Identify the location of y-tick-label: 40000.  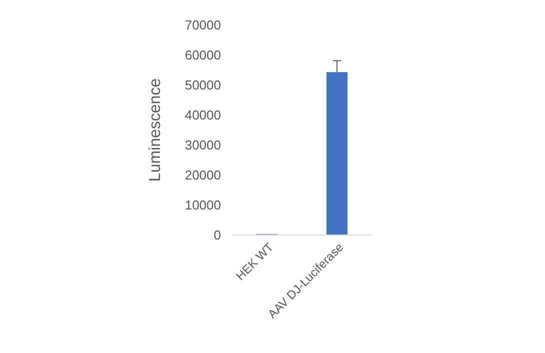
(202, 115).